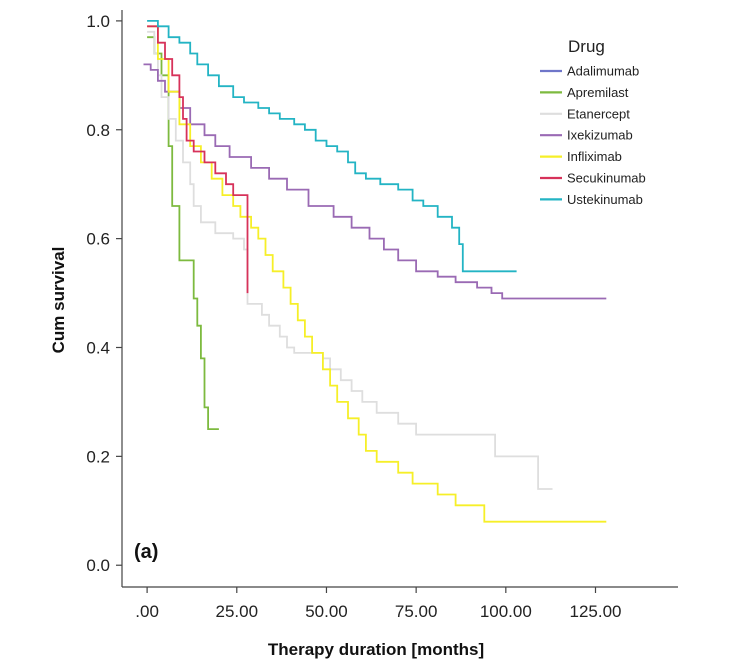 The width and height of the screenshot is (740, 671). Describe the element at coordinates (326, 611) in the screenshot. I see `x-tick-label: 50.00` at that location.